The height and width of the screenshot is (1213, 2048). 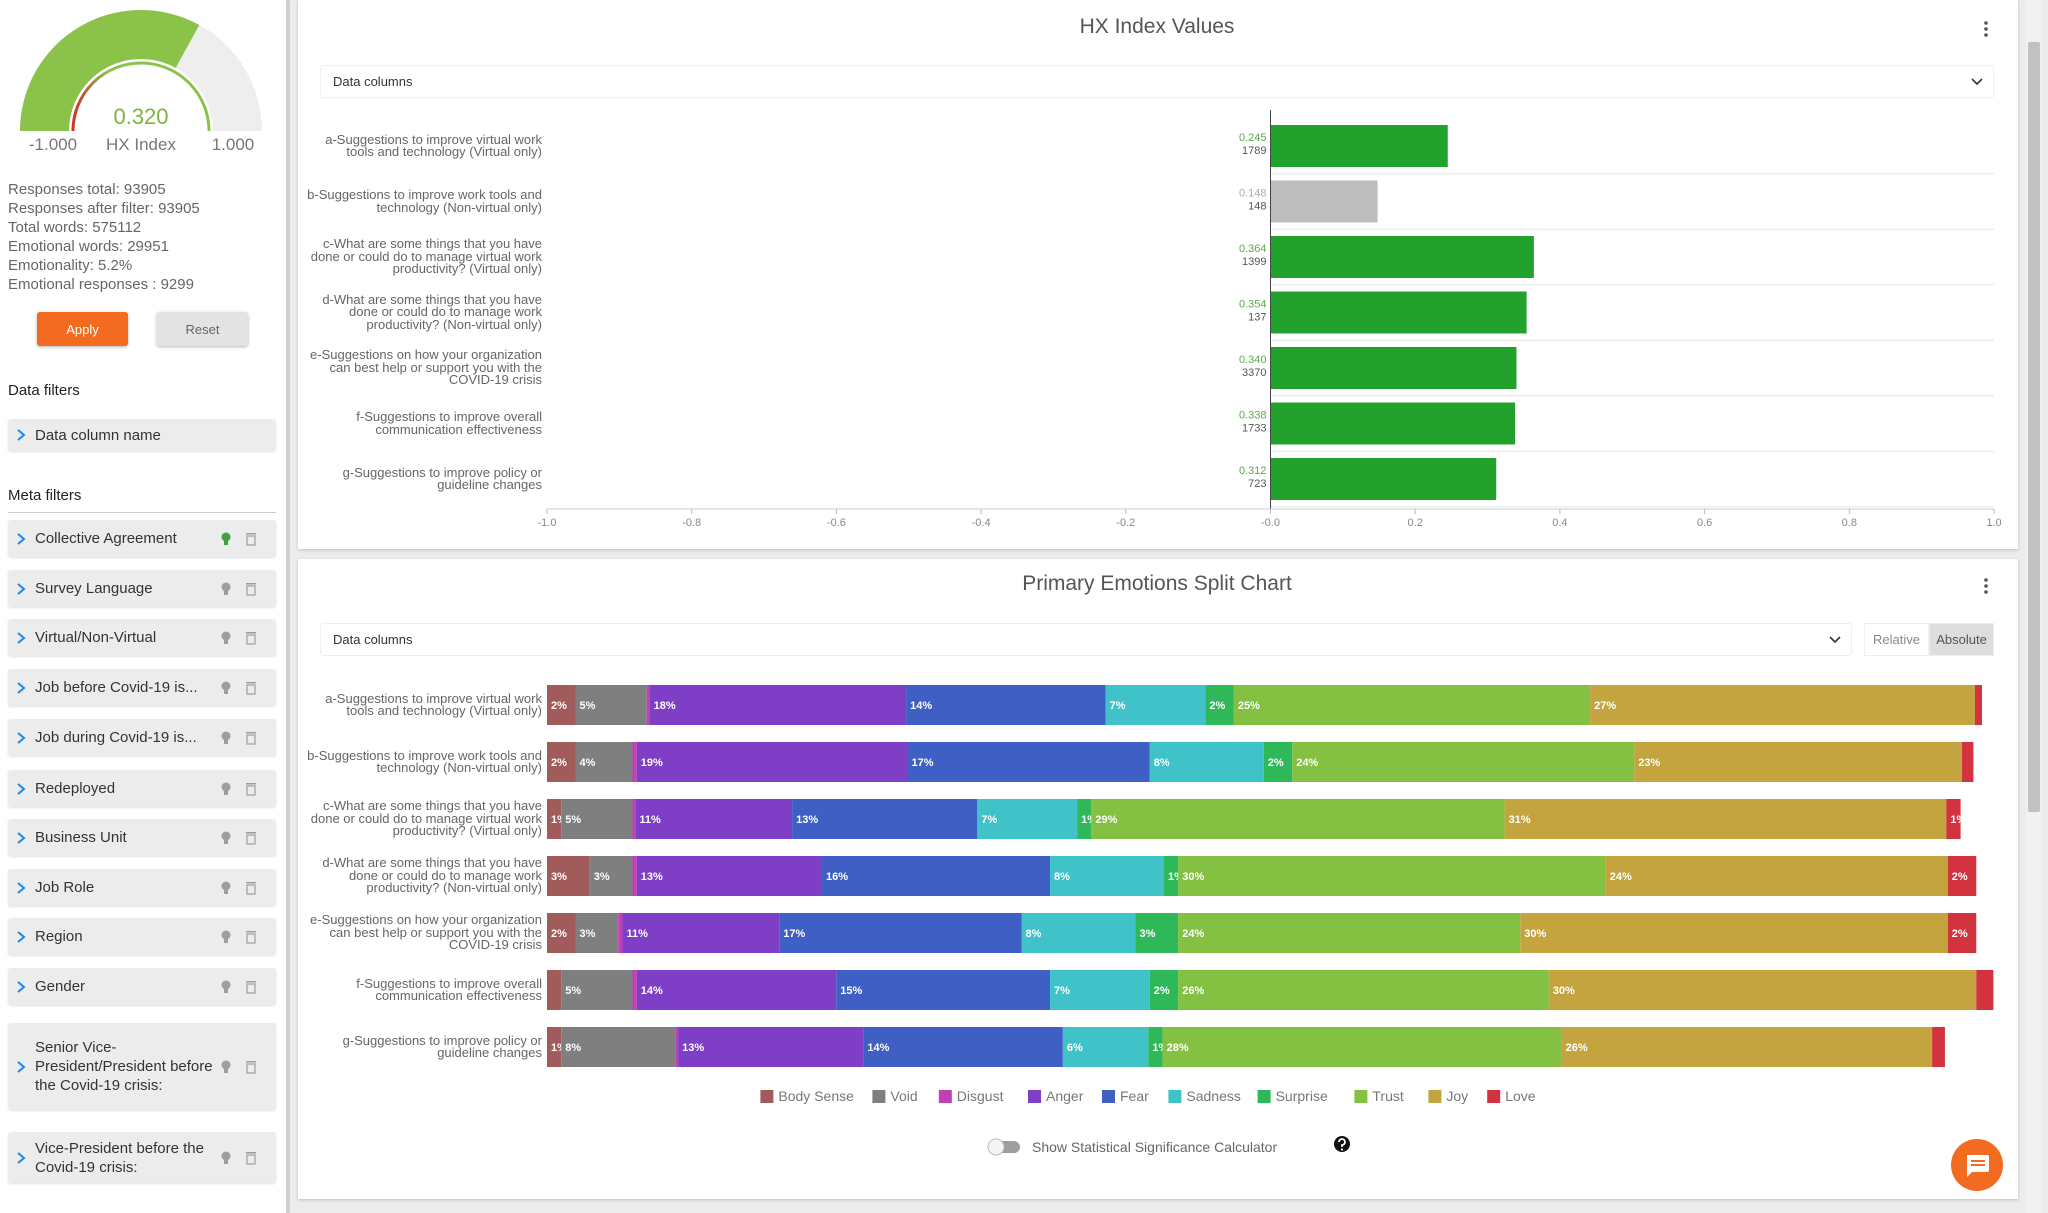 I want to click on bulb-base, so click(x=226, y=841).